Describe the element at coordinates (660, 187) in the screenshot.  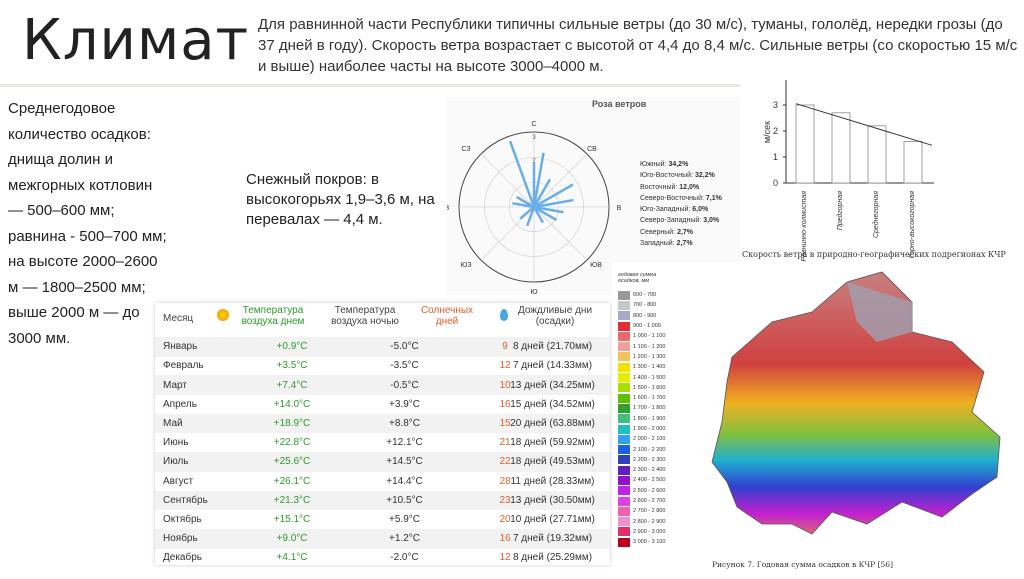
I see `rose-legend-label: Восточный:` at that location.